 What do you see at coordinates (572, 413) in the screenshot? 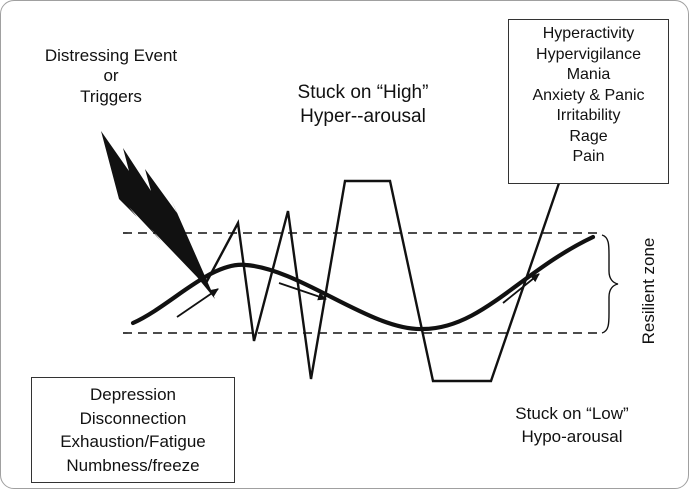
I see `hypo-arousal-label-line-1: Stuck on “Low”` at bounding box center [572, 413].